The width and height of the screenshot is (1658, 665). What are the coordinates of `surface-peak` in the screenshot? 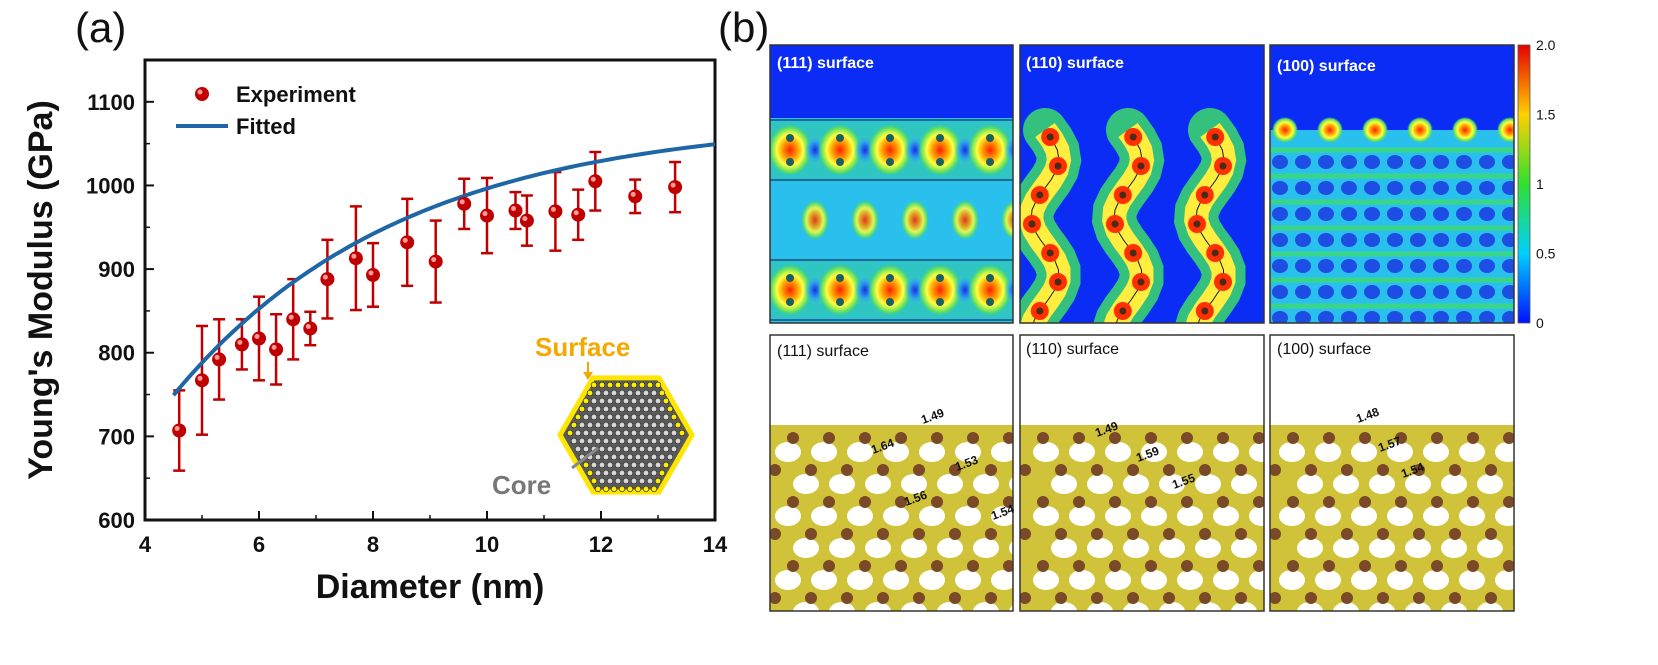 It's located at (1465, 130).